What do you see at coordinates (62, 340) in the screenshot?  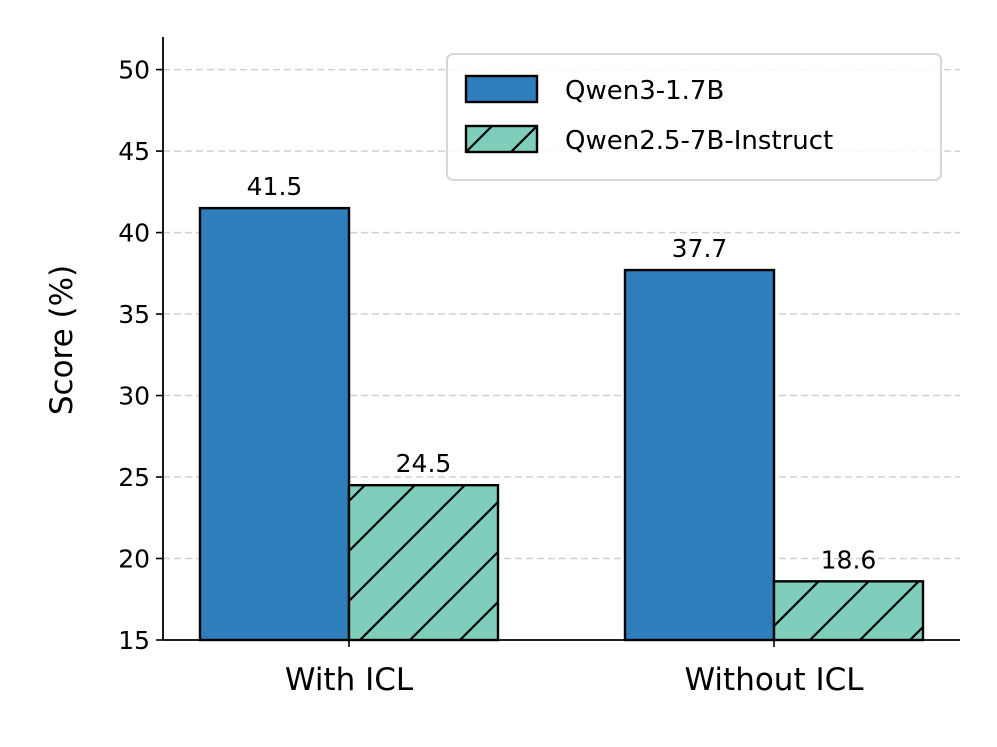 I see `y-axis-label: Score (%)` at bounding box center [62, 340].